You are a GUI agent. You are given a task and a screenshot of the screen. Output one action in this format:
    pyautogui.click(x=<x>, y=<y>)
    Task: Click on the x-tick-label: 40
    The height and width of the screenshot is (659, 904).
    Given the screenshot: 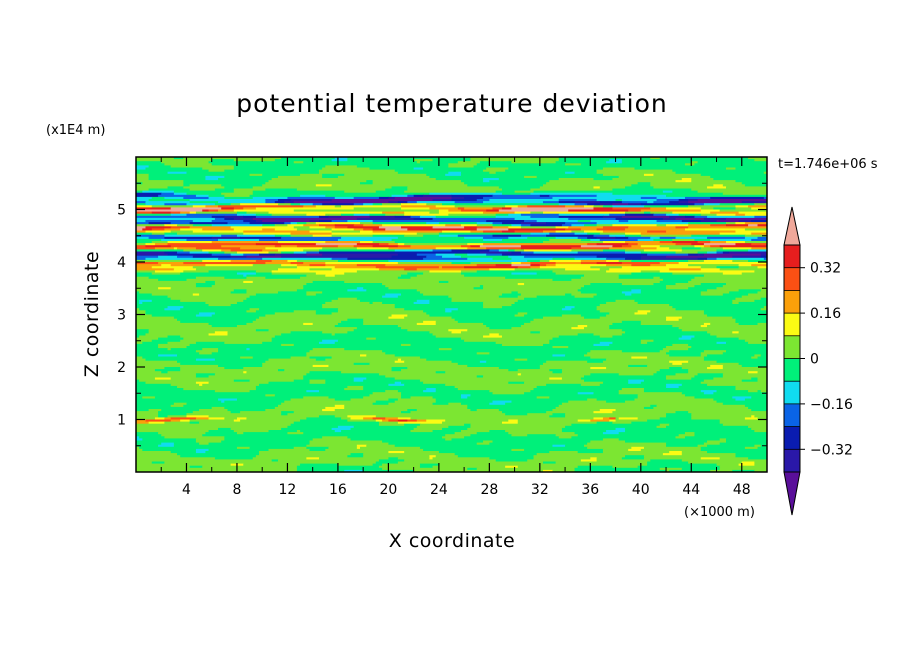 What is the action you would take?
    pyautogui.click(x=641, y=490)
    